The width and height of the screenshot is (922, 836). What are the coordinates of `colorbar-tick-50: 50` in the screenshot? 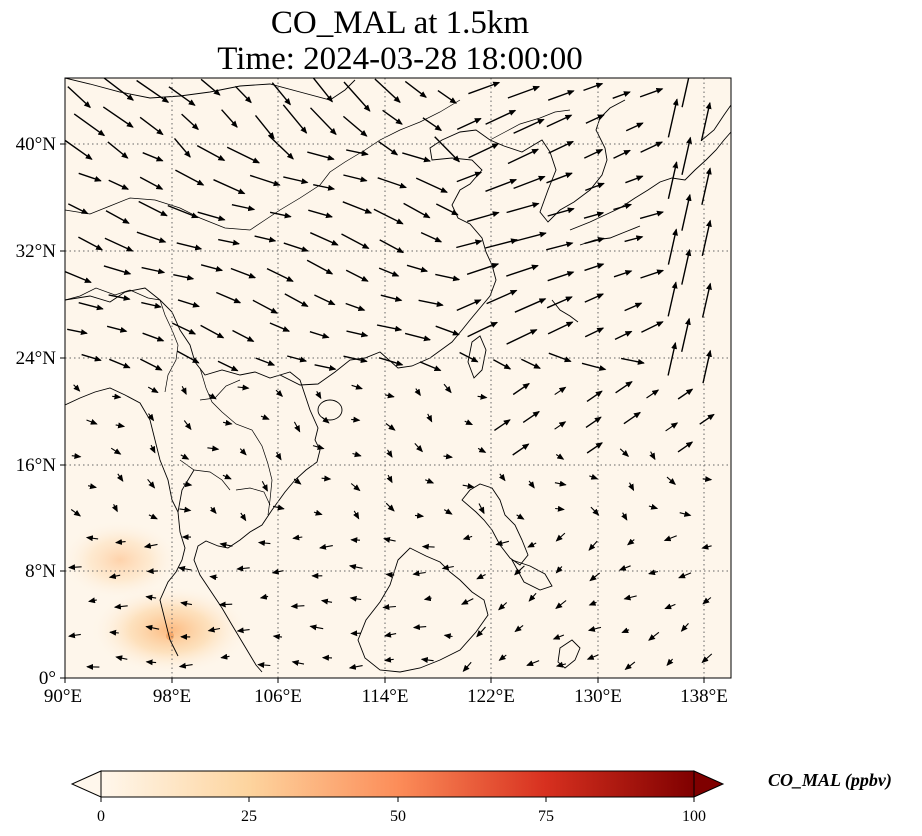 It's located at (398, 816).